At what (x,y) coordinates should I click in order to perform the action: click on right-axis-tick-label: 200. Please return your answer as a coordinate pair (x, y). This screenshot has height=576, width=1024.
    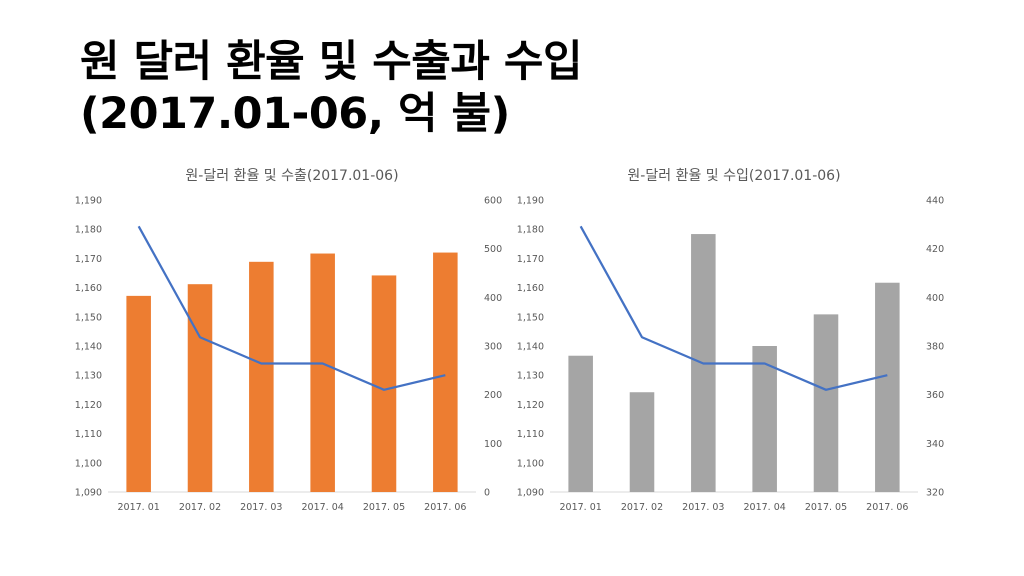
    Looking at the image, I should click on (493, 395).